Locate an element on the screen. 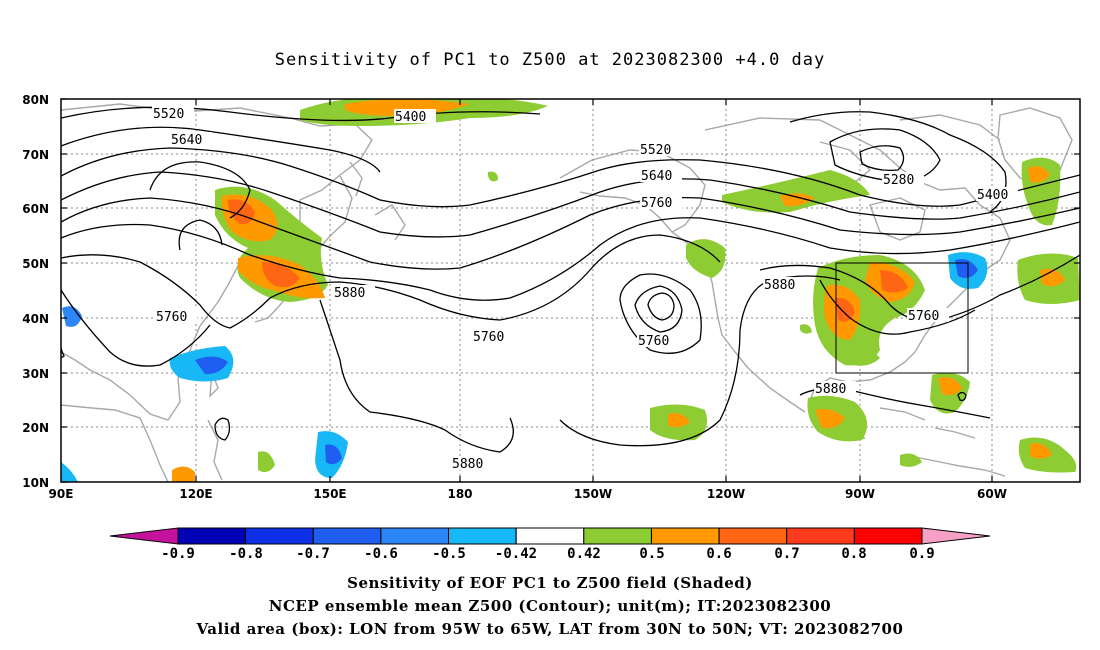 The image size is (1100, 650). colorbar-label: -0.5 is located at coordinates (449, 554).